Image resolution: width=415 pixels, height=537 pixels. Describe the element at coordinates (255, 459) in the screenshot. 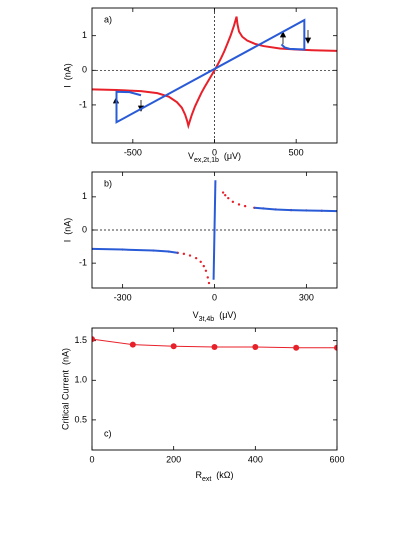

I see `x-tick-label: 400` at that location.